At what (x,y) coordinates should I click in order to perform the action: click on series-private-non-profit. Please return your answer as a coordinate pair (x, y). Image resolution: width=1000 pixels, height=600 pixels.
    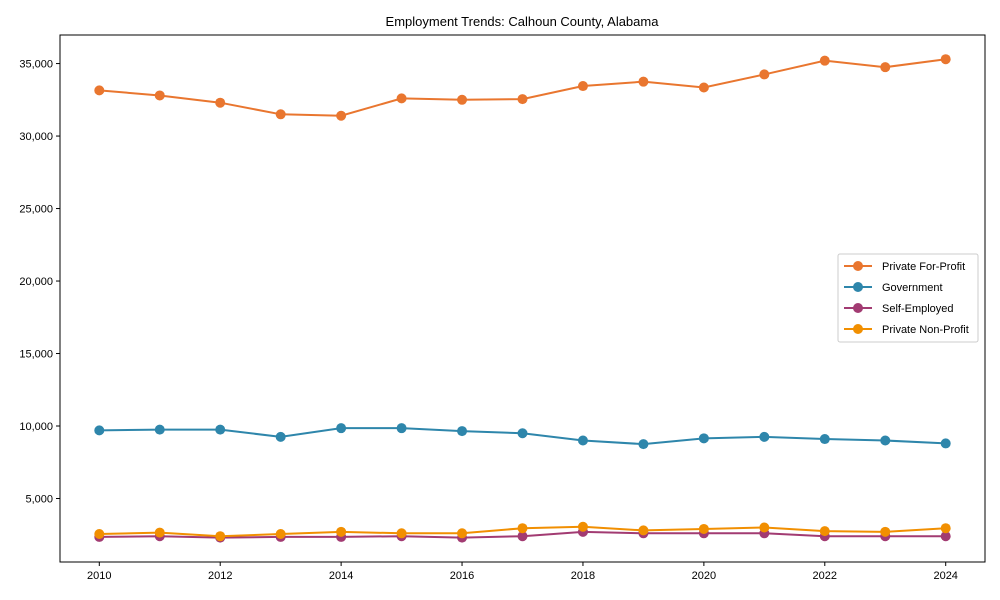
    Looking at the image, I should click on (522, 531).